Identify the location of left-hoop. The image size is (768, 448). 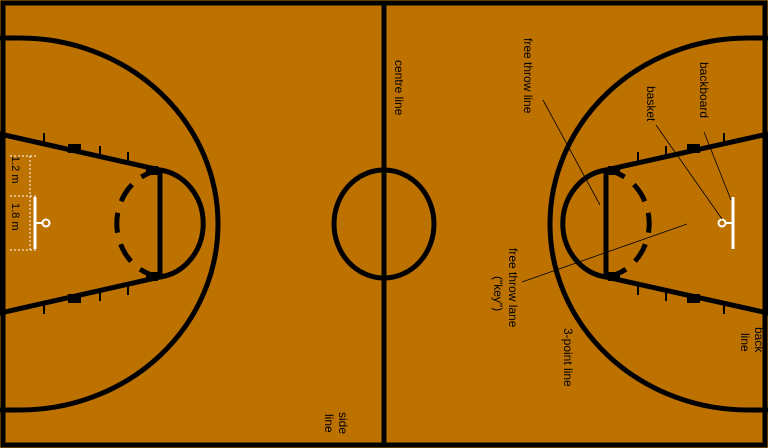
(42, 223).